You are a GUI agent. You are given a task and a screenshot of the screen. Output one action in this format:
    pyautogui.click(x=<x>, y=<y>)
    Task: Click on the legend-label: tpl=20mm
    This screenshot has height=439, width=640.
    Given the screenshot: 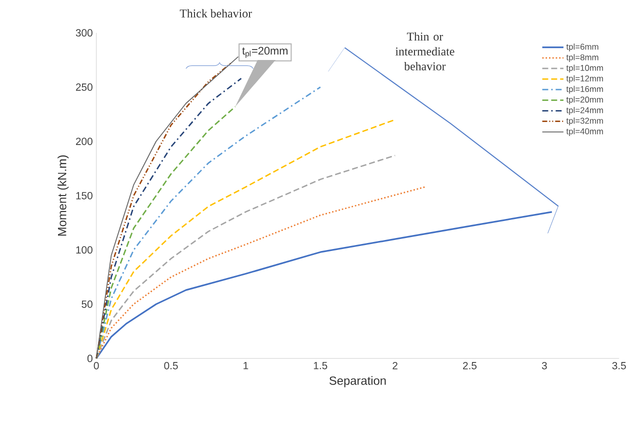 What is the action you would take?
    pyautogui.click(x=584, y=100)
    